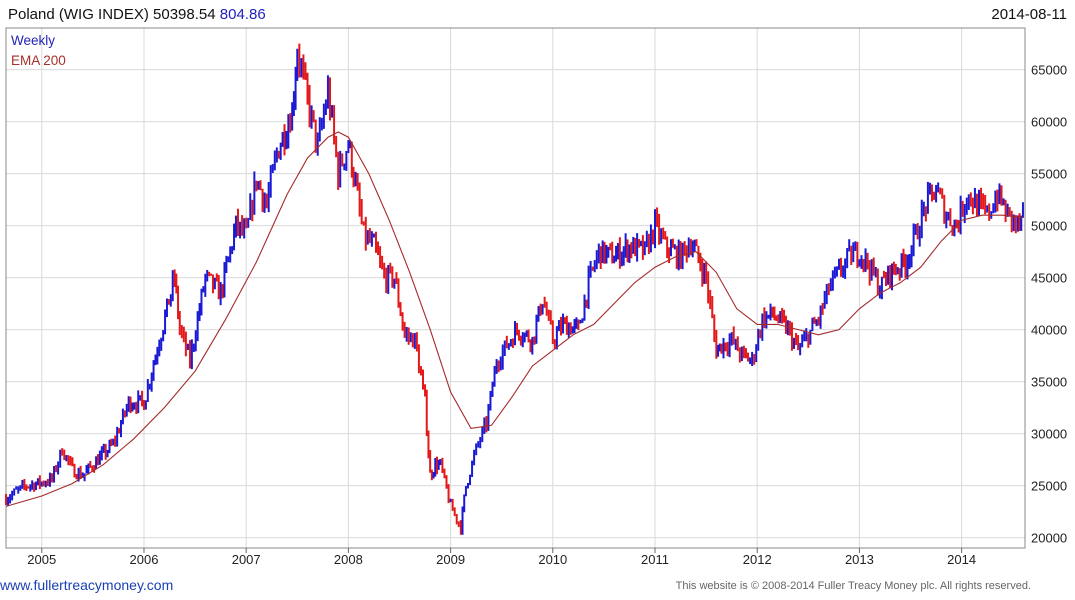 The width and height of the screenshot is (1075, 600). What do you see at coordinates (1049, 330) in the screenshot?
I see `y-tick-label: 40000` at bounding box center [1049, 330].